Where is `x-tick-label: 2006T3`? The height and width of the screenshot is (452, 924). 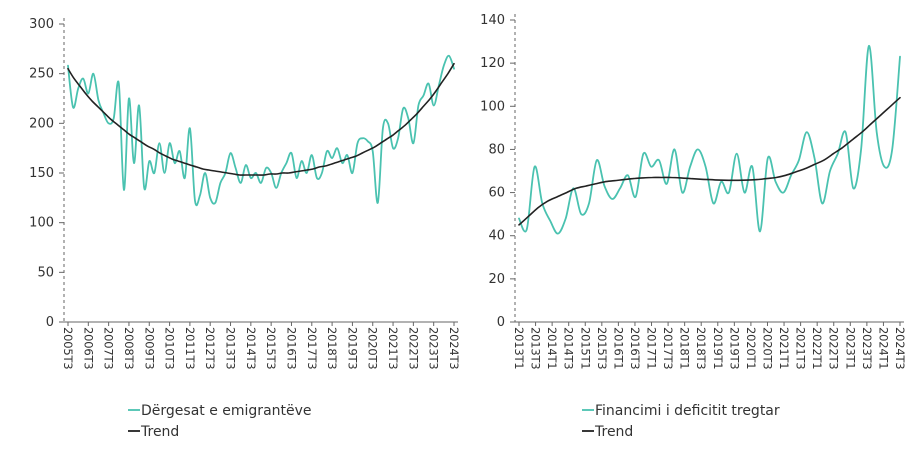 x-tick-label: 2006T3 is located at coordinates (88, 348).